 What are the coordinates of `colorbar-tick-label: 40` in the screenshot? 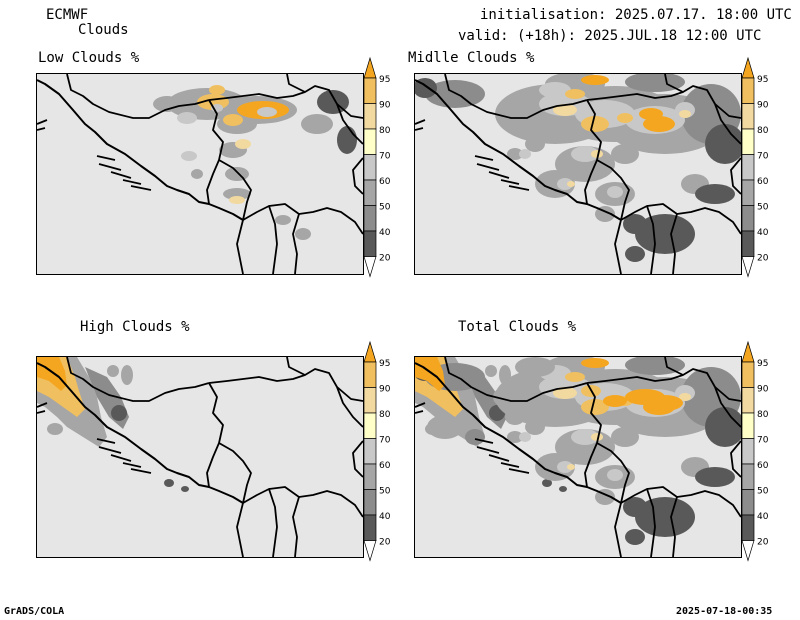 It's located at (763, 233).